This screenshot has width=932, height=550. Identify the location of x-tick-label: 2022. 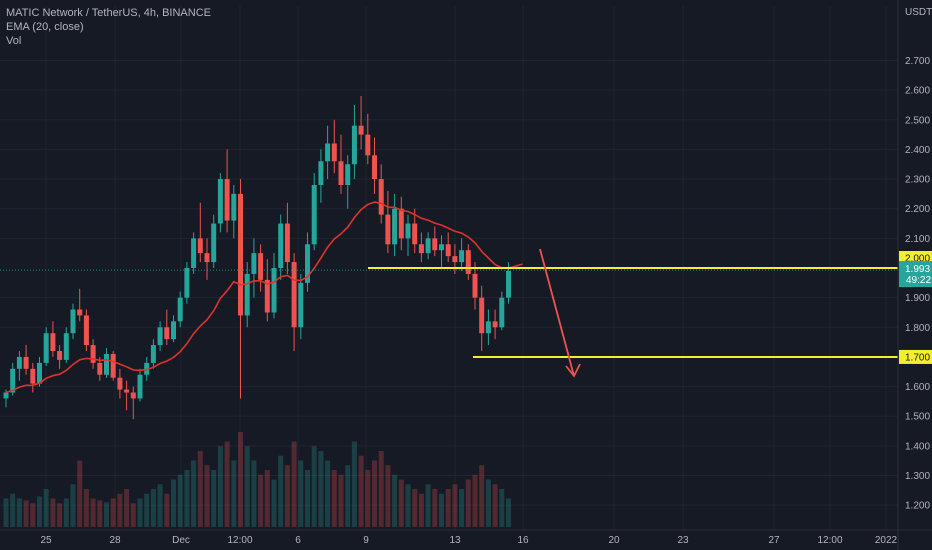
(886, 540).